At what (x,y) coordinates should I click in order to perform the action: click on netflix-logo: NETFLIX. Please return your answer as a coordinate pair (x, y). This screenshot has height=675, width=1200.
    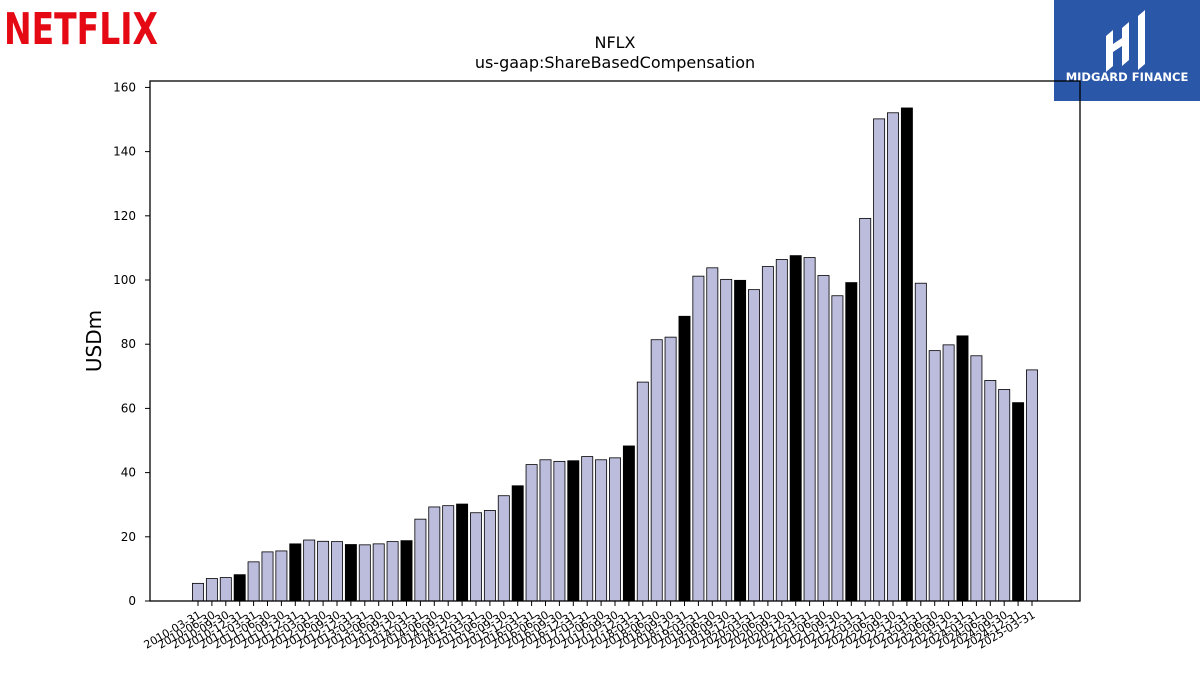
    Looking at the image, I should click on (82, 29).